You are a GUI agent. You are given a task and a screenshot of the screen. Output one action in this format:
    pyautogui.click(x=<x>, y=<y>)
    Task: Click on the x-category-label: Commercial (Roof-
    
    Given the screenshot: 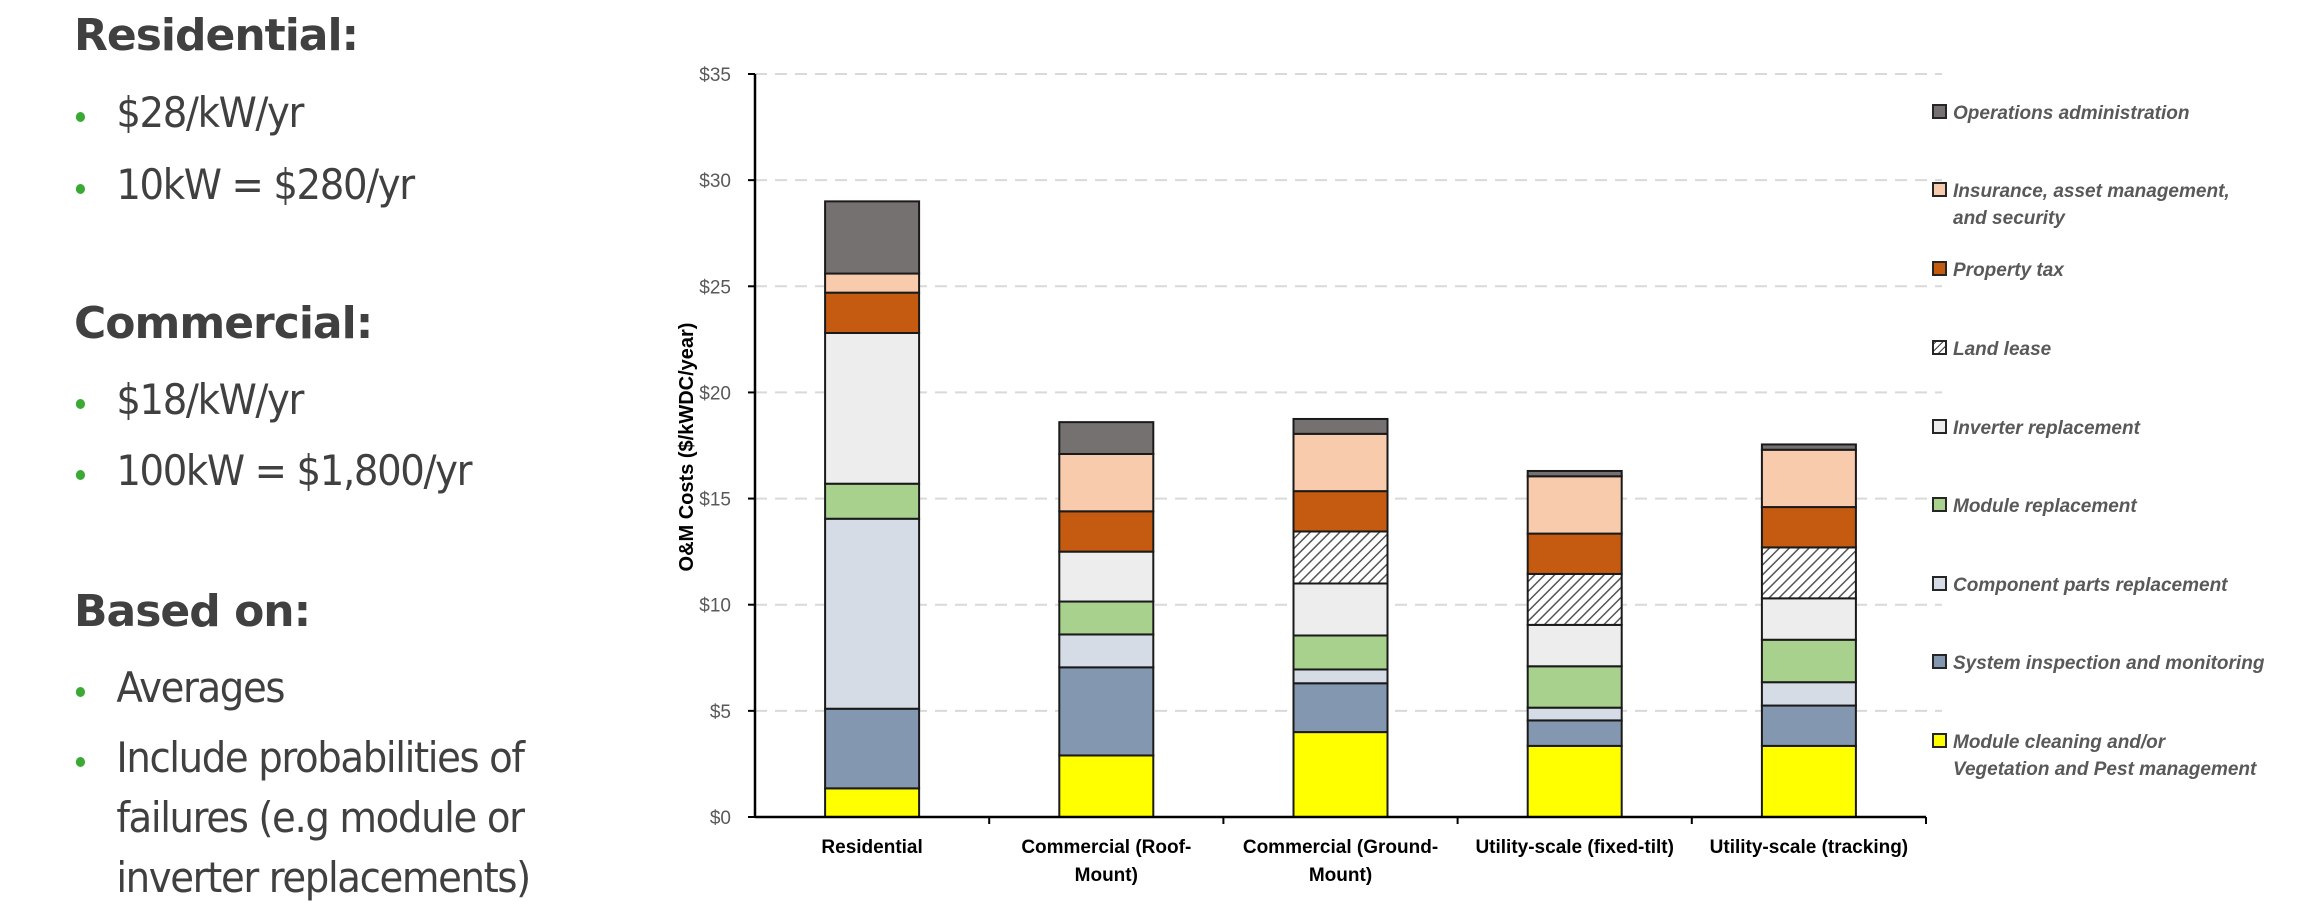 What is the action you would take?
    pyautogui.click(x=1106, y=847)
    